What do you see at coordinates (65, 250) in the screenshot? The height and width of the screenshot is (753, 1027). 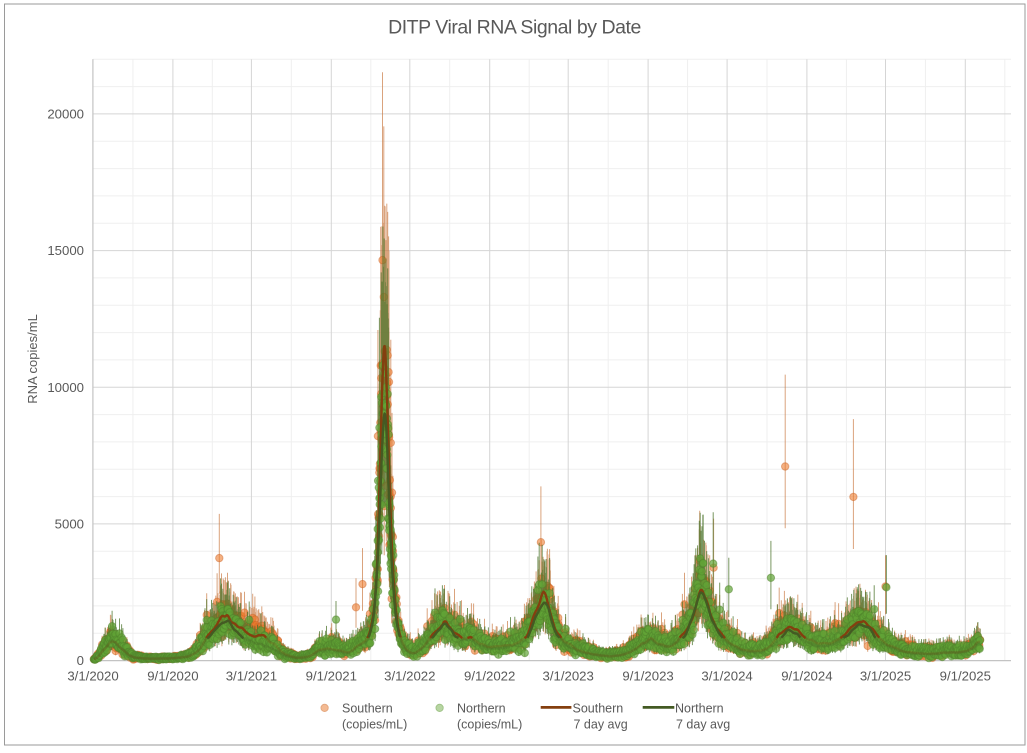 I see `svg-text: 15000` at bounding box center [65, 250].